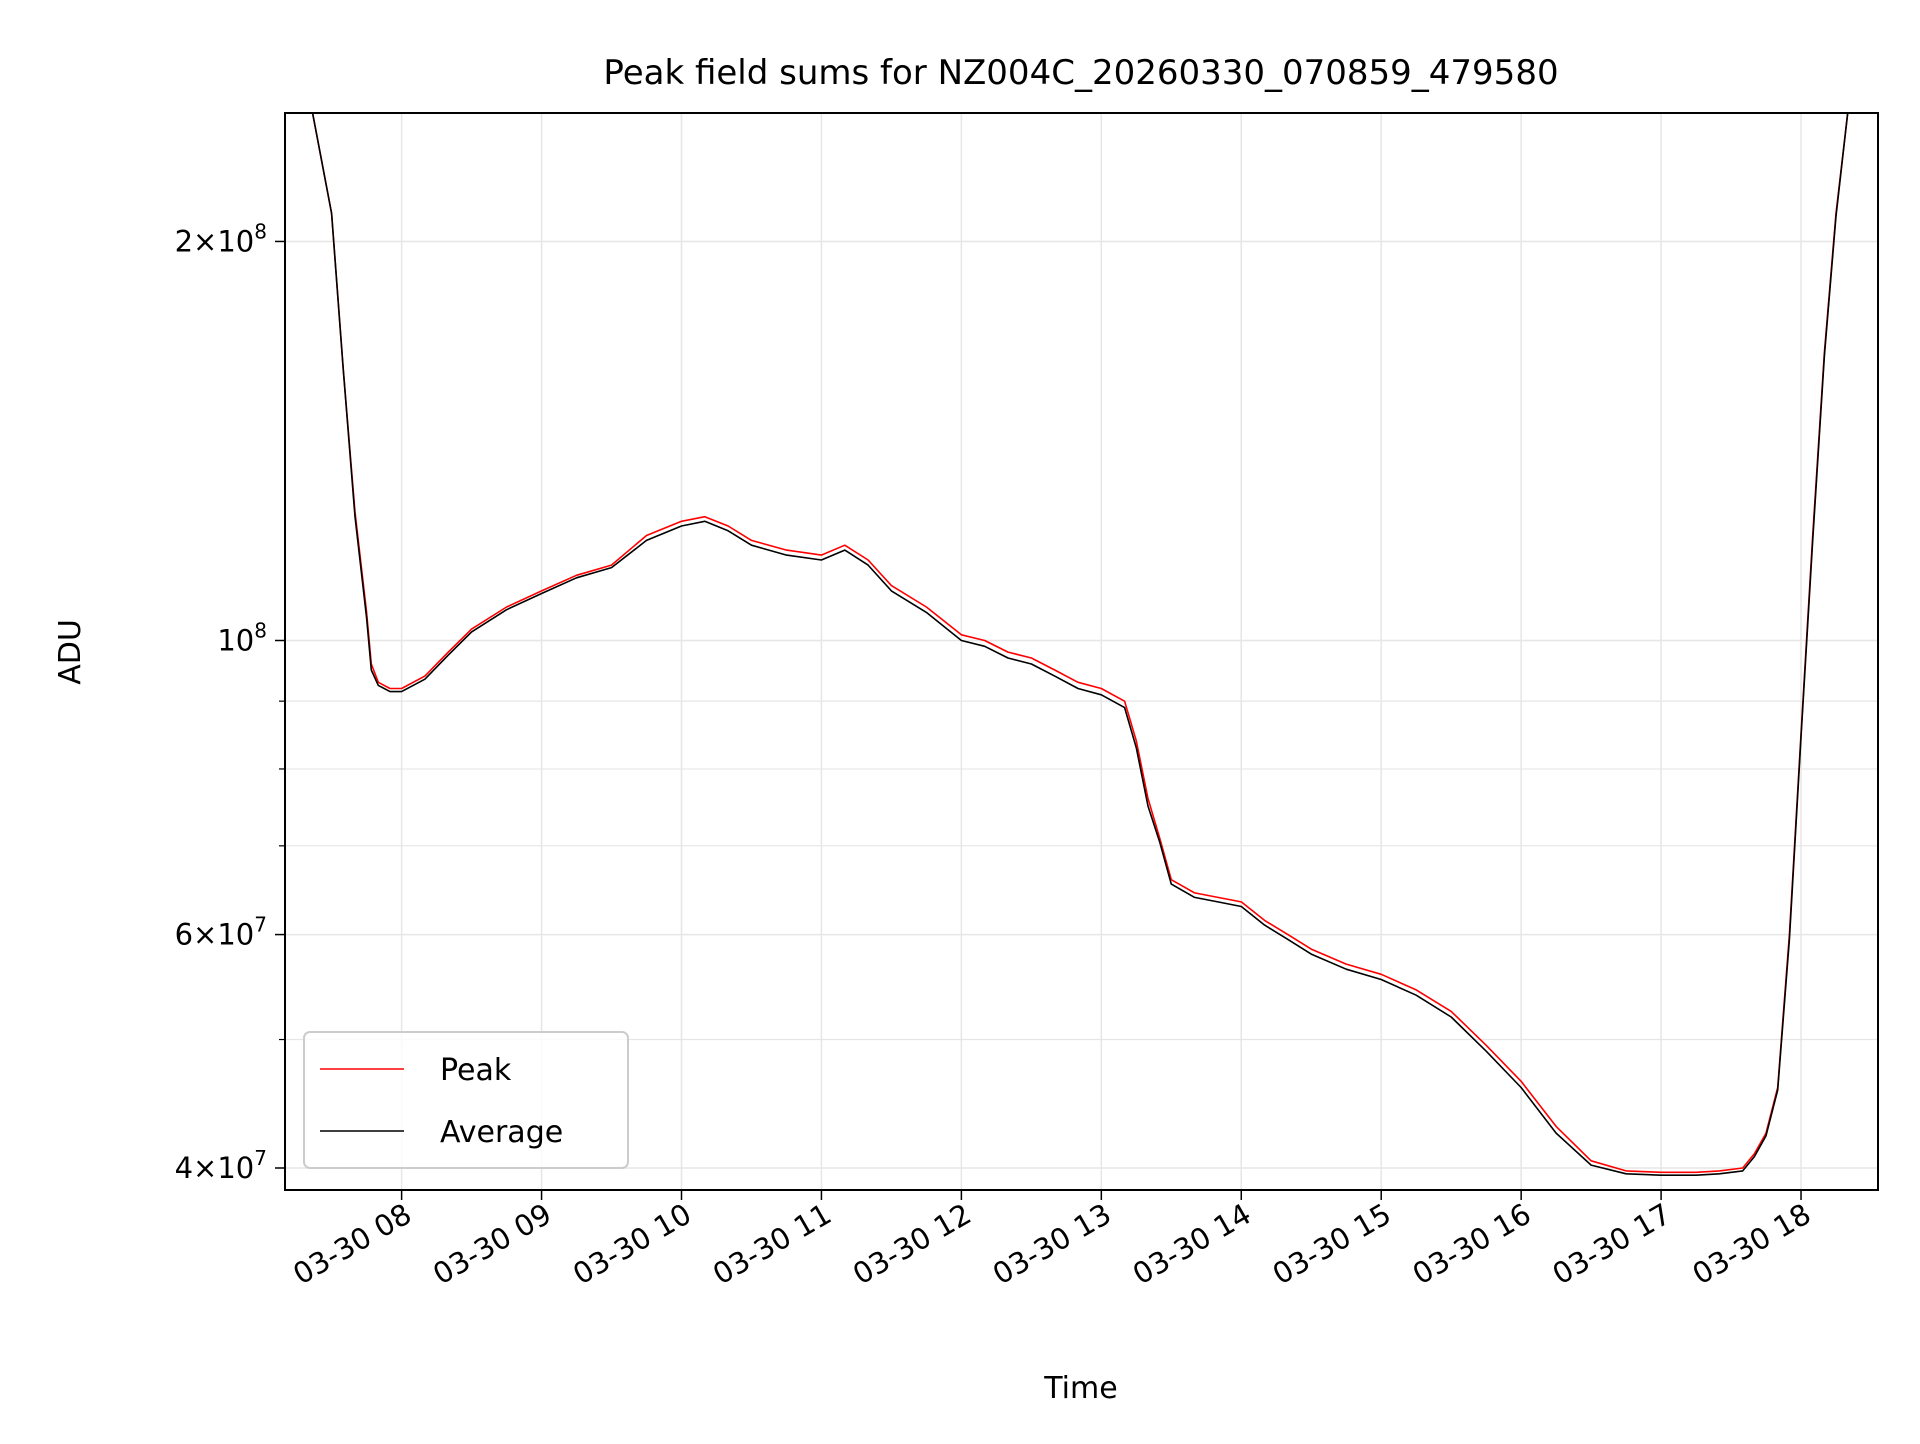  Describe the element at coordinates (1080, 1388) in the screenshot. I see `x-axis-label: Time` at that location.